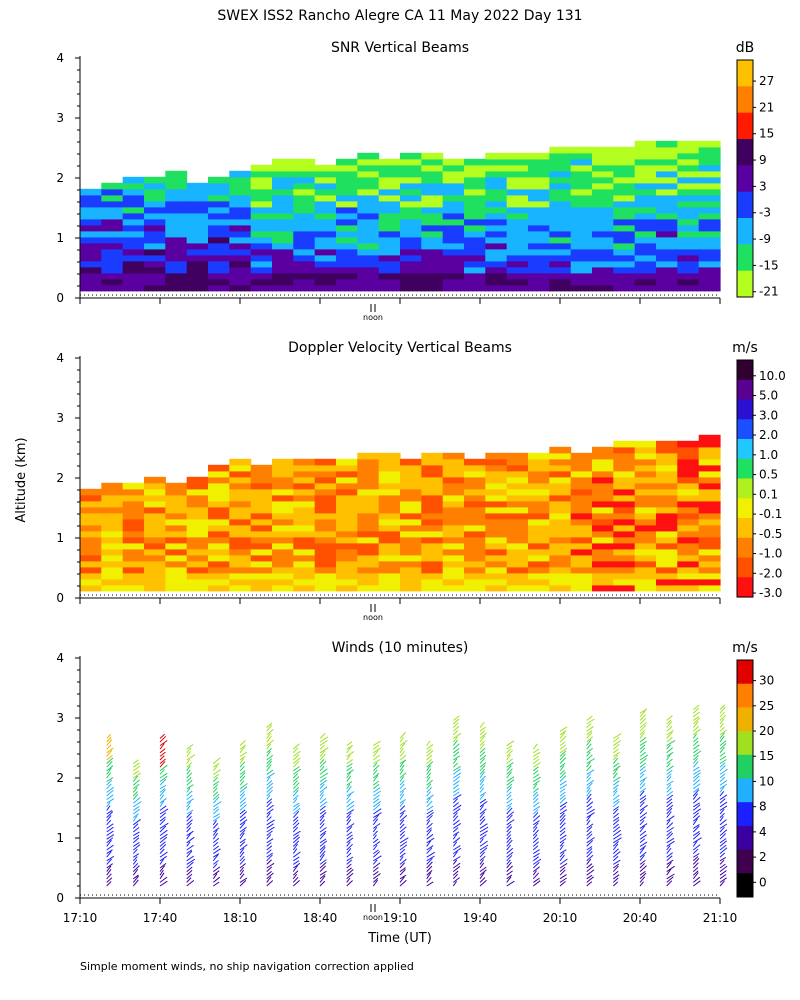 The height and width of the screenshot is (1000, 800). I want to click on x-tick-label: 19:40, so click(480, 918).